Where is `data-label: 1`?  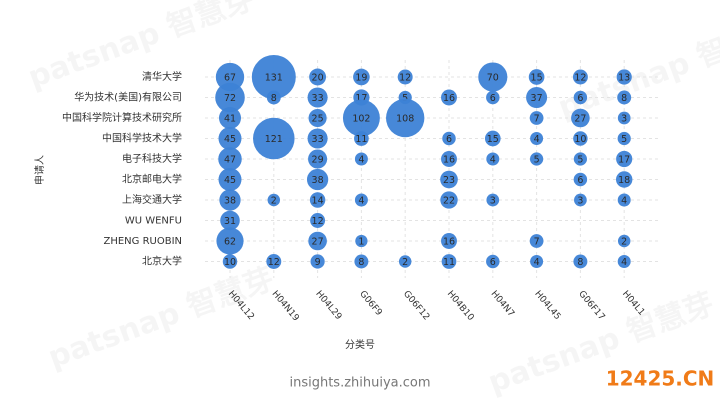
data-label: 1 is located at coordinates (361, 242).